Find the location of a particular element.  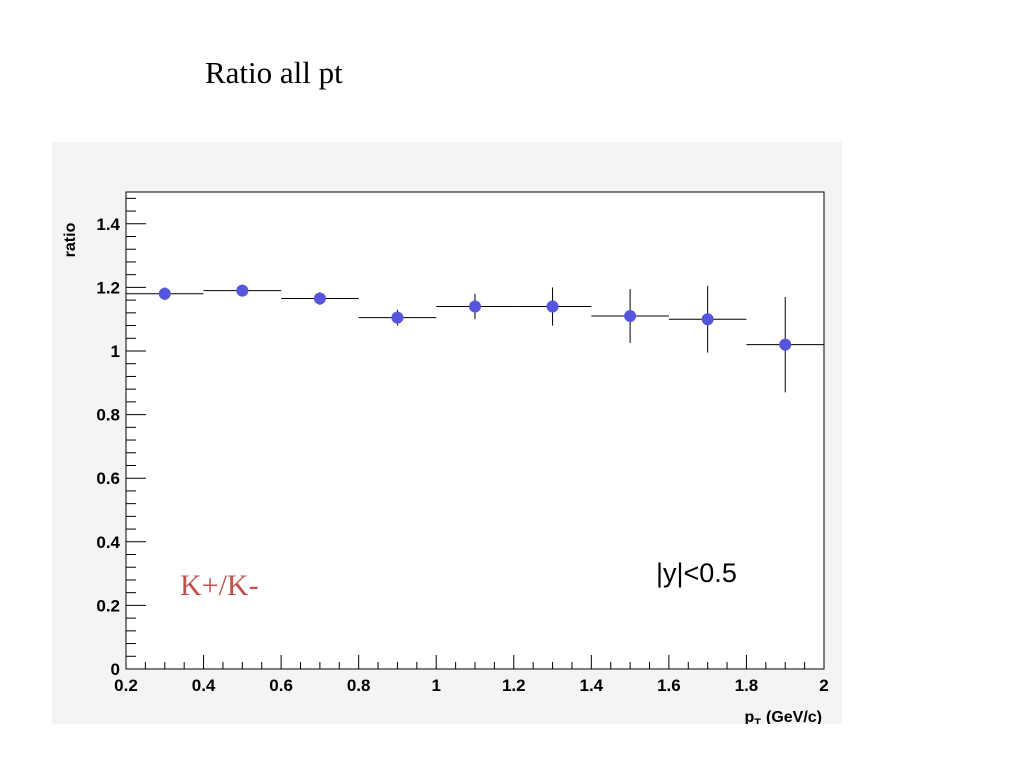

x-axis-title-p: p is located at coordinates (749, 716).